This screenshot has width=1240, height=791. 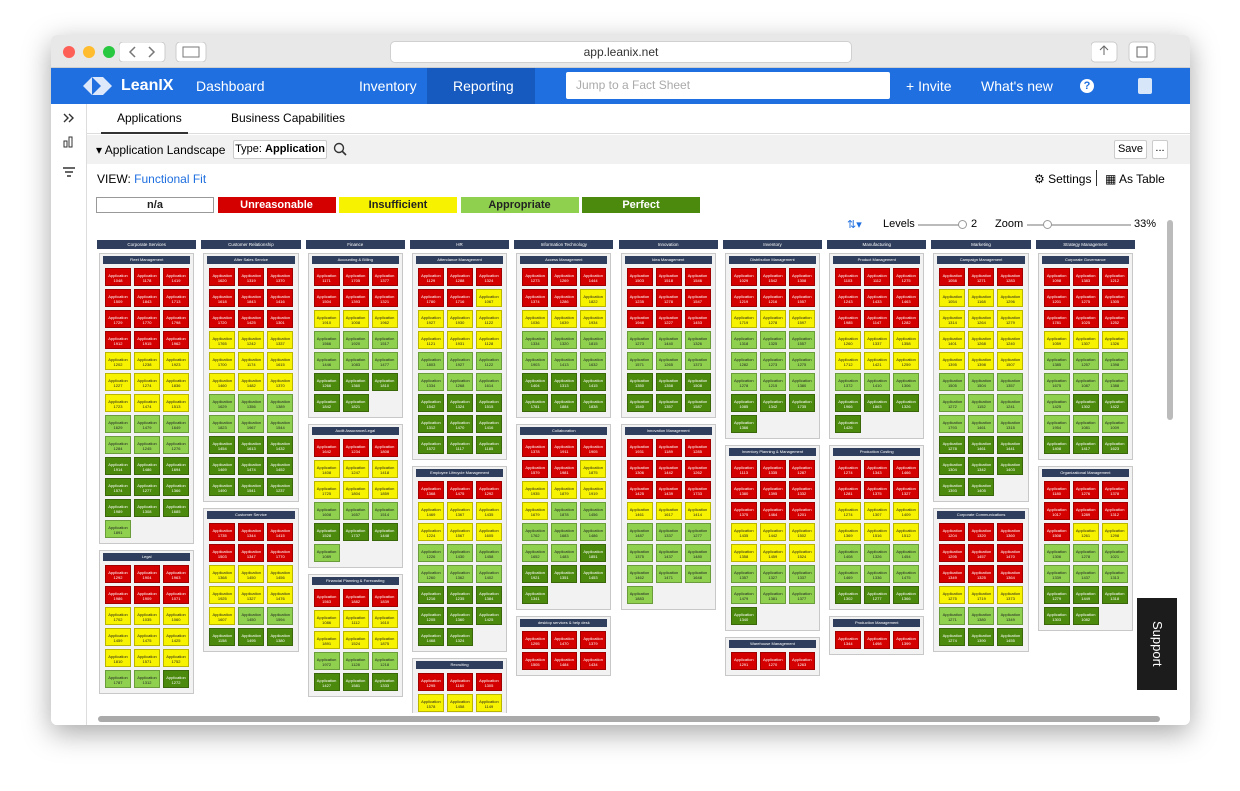 I want to click on app-tile: Application 1923, so click(x=176, y=361).